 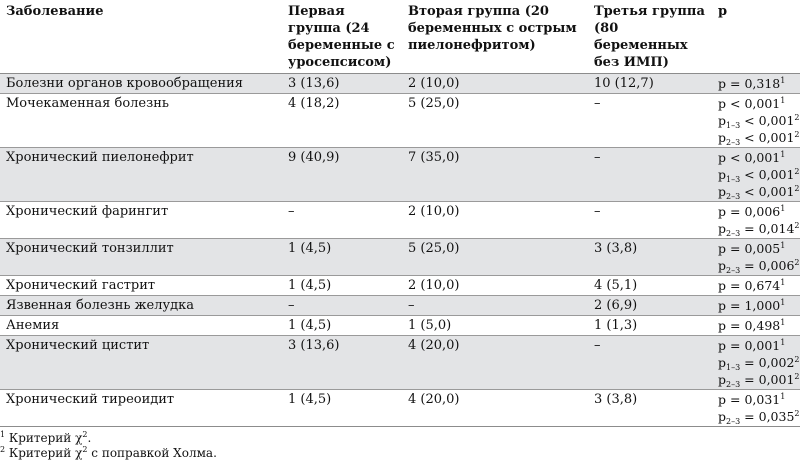 What do you see at coordinates (650, 83) in the screenshot?
I see `group-3-cell: 10 (12,7)` at bounding box center [650, 83].